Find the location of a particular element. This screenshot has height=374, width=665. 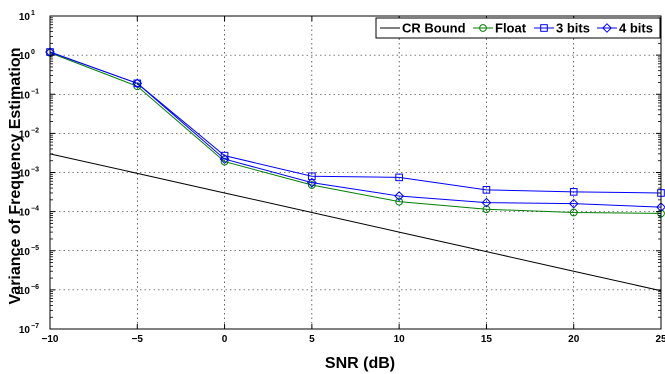

x-tick-label: 15 is located at coordinates (487, 339).